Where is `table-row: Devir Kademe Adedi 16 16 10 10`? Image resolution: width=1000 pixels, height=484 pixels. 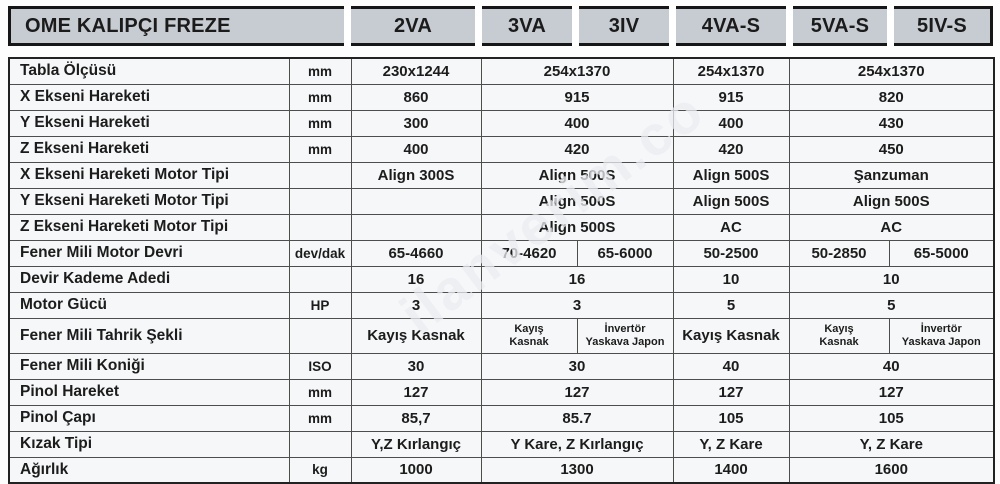
table-row: Devir Kademe Adedi 16 16 10 10 is located at coordinates (501, 279).